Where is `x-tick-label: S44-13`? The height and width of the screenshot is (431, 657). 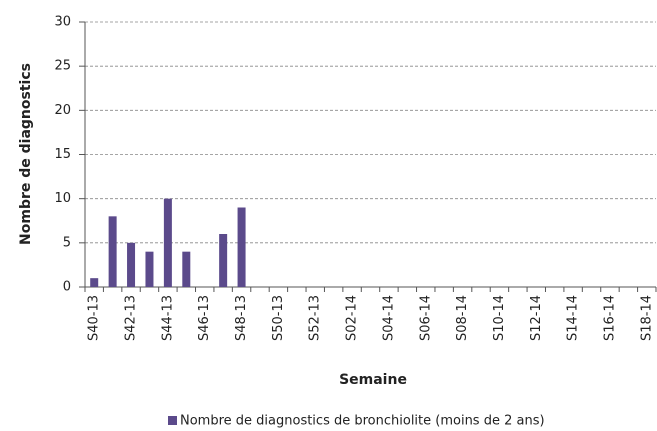 x-tick-label: S44-13 is located at coordinates (167, 318).